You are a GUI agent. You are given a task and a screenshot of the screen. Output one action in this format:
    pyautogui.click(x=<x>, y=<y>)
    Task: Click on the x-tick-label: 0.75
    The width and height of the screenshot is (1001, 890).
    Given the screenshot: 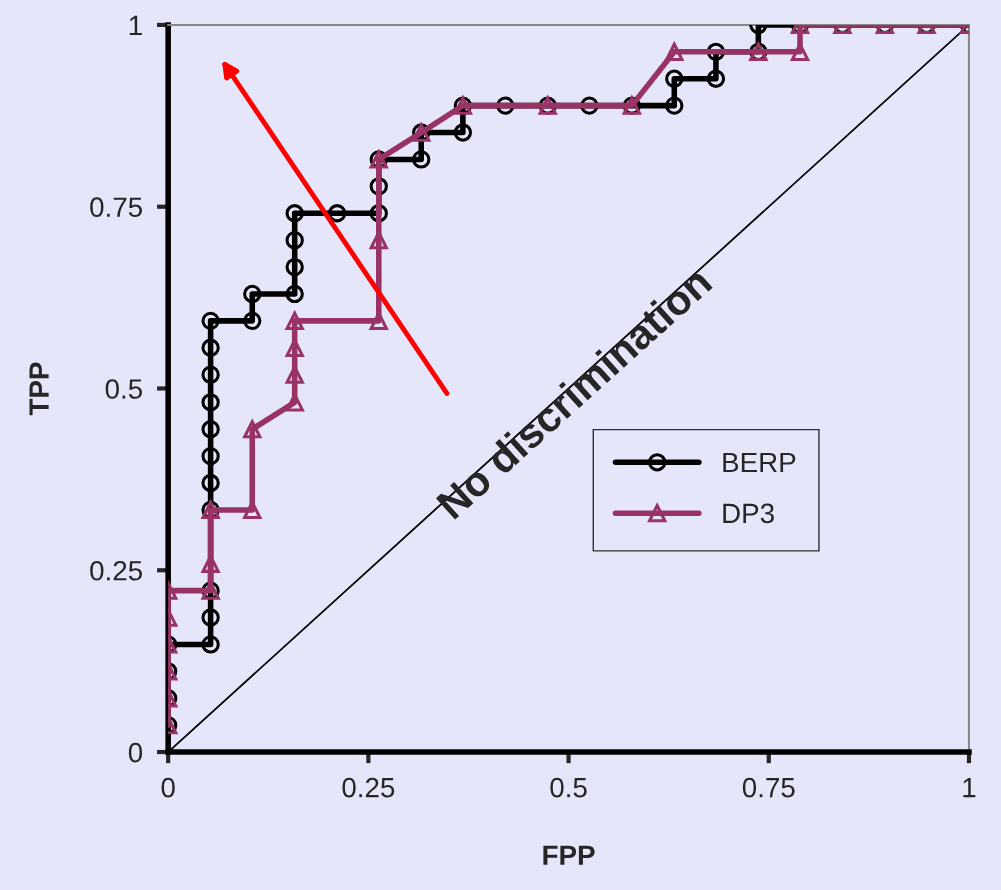 What is the action you would take?
    pyautogui.click(x=768, y=787)
    